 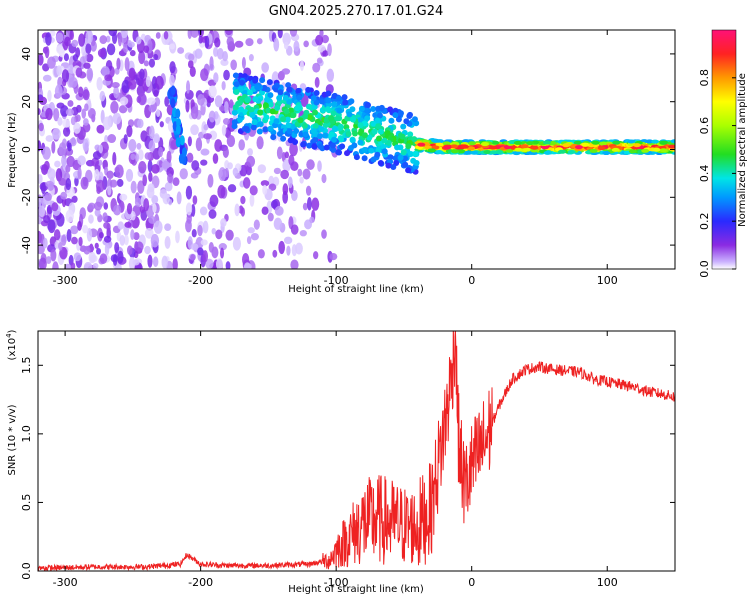 I want to click on colorbar-tick-label: 0.2, so click(x=704, y=221).